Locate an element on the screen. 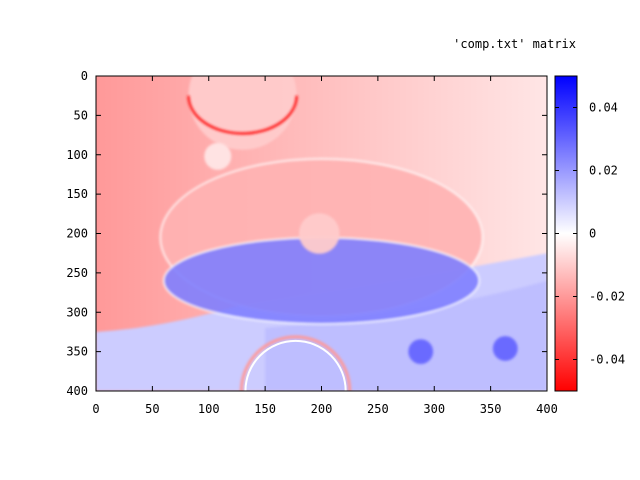  y-tick-label: 200 is located at coordinates (77, 234).